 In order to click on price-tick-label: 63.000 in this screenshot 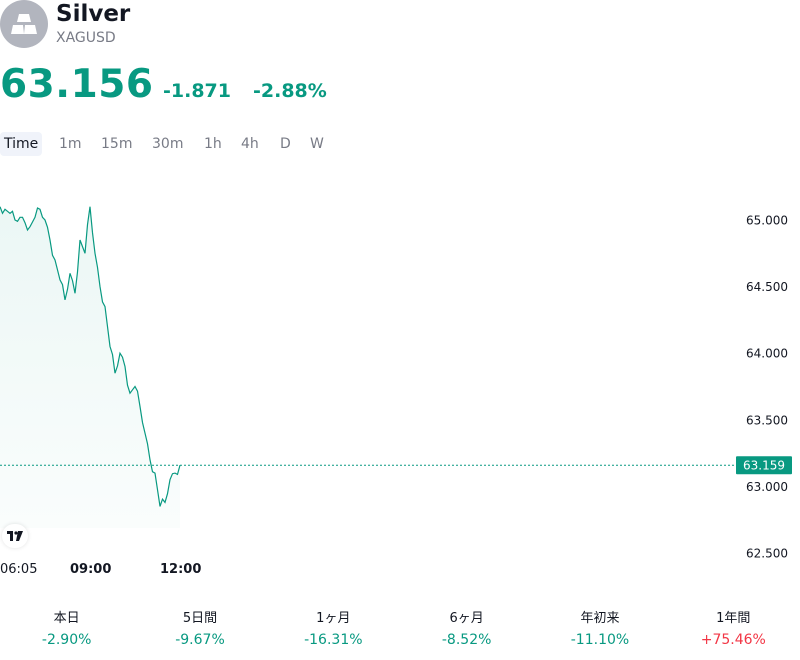, I will do `click(767, 487)`.